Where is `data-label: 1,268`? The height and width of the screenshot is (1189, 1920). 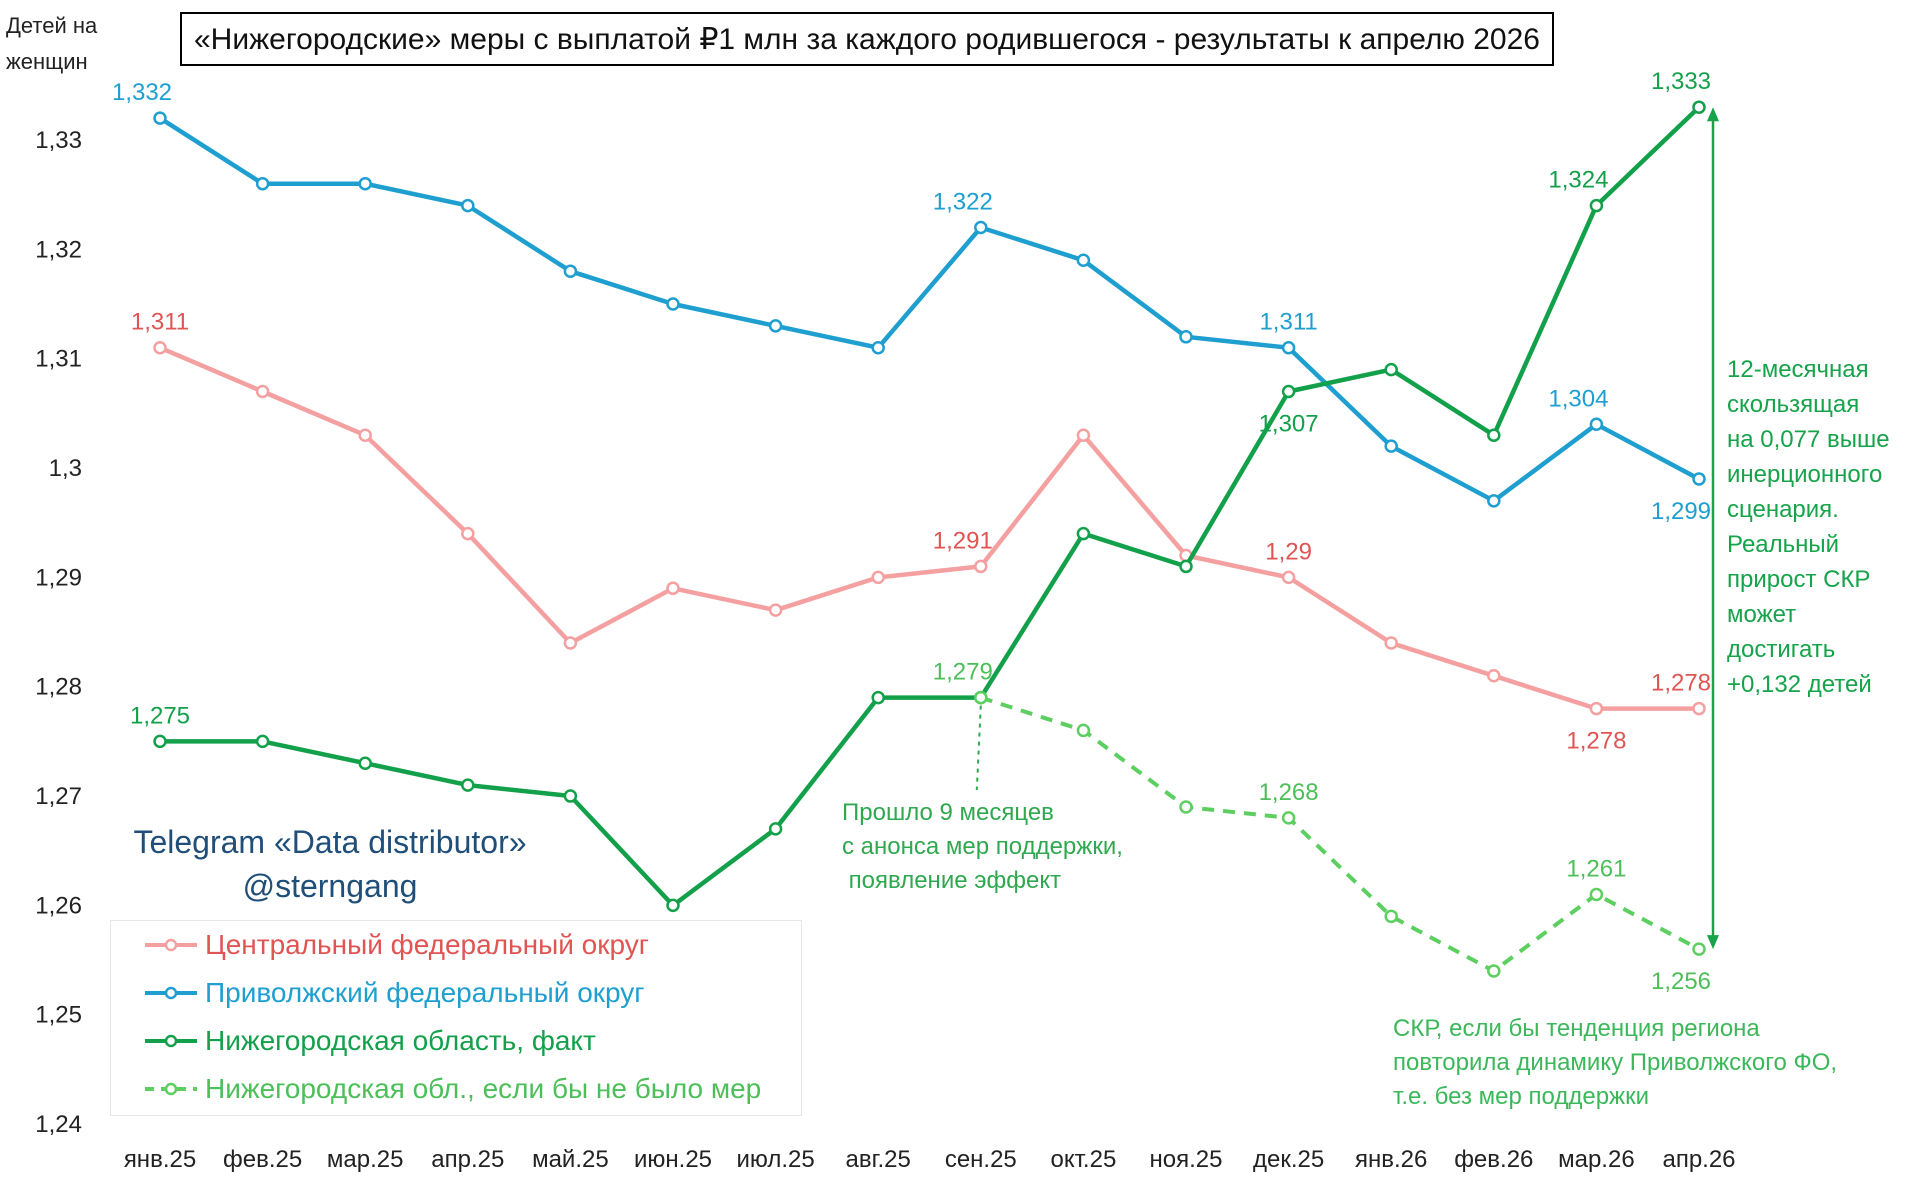 data-label: 1,268 is located at coordinates (1289, 792).